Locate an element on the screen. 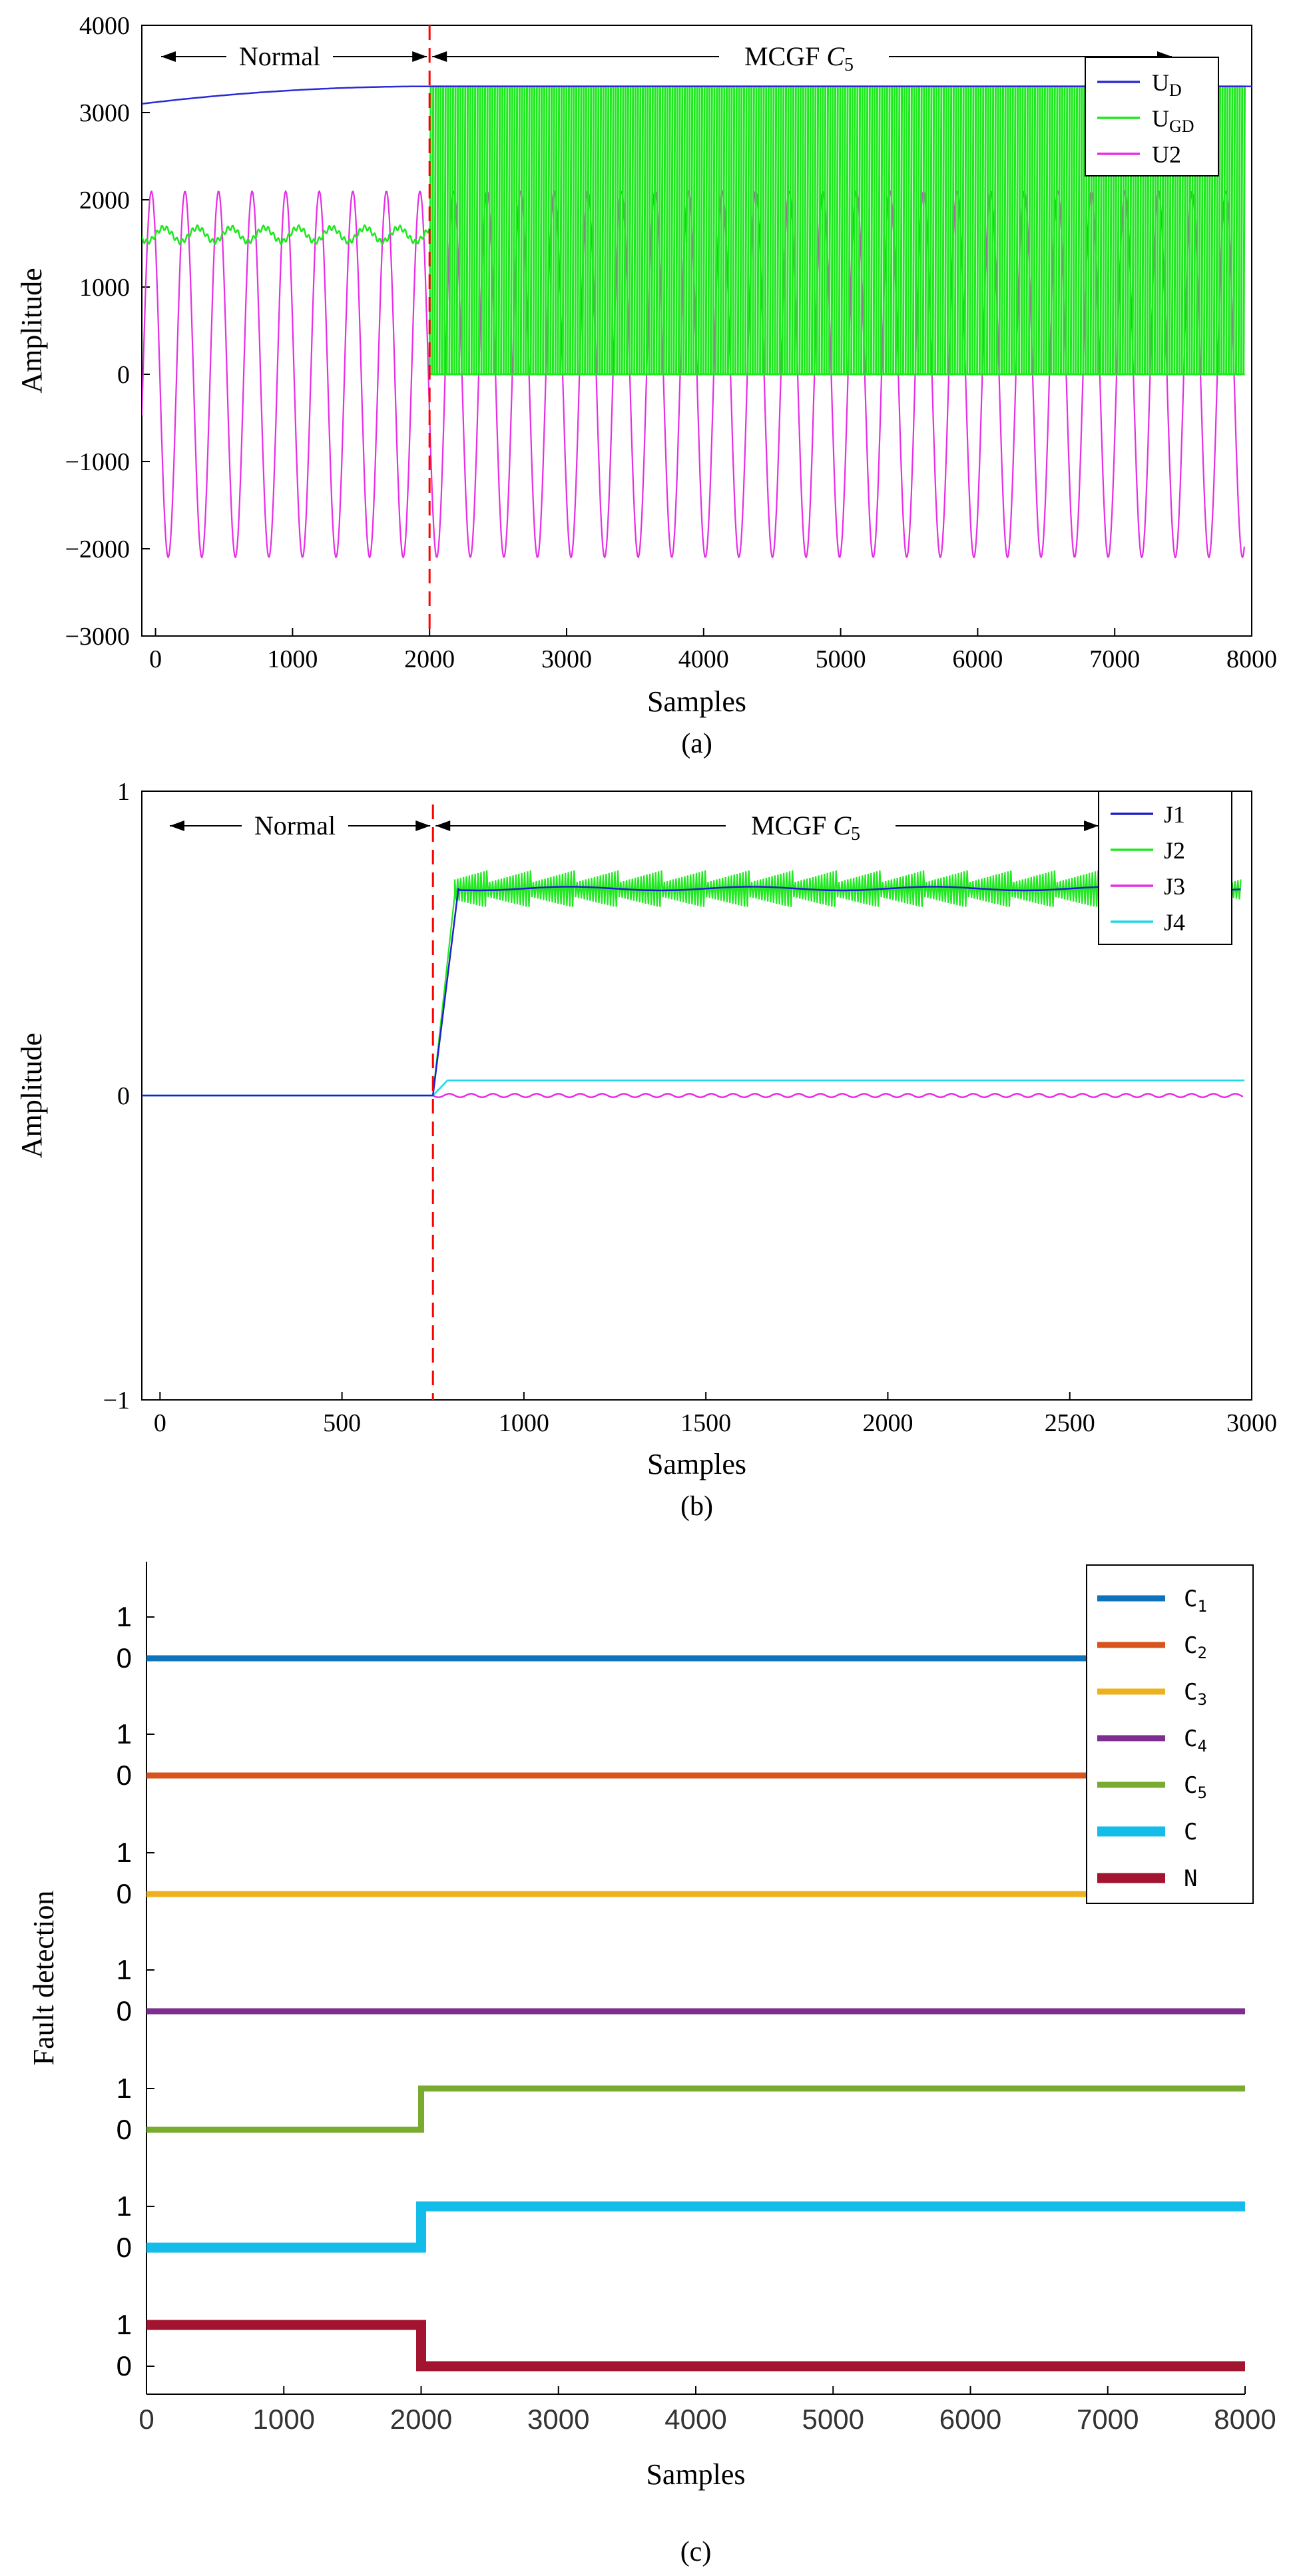  y-tick-label-a-1: −2000 is located at coordinates (98, 549).